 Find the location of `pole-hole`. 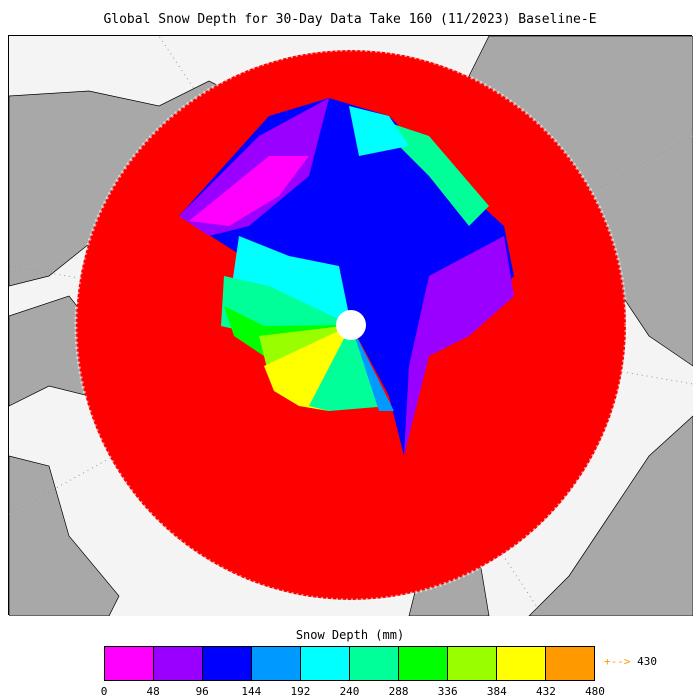

pole-hole is located at coordinates (351, 325).